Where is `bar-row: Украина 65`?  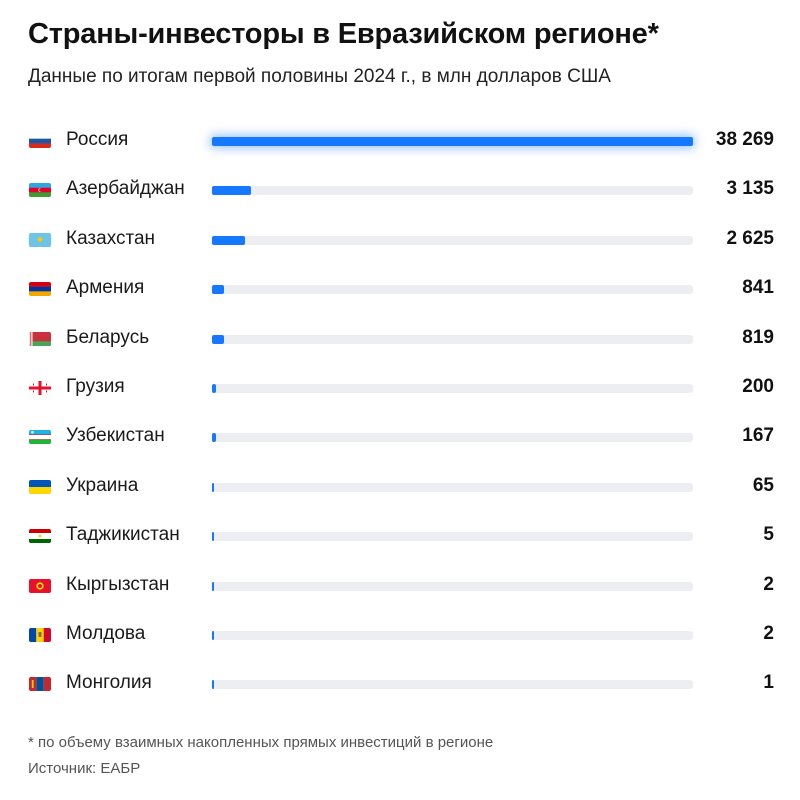
bar-row: Украина 65 is located at coordinates (400, 486).